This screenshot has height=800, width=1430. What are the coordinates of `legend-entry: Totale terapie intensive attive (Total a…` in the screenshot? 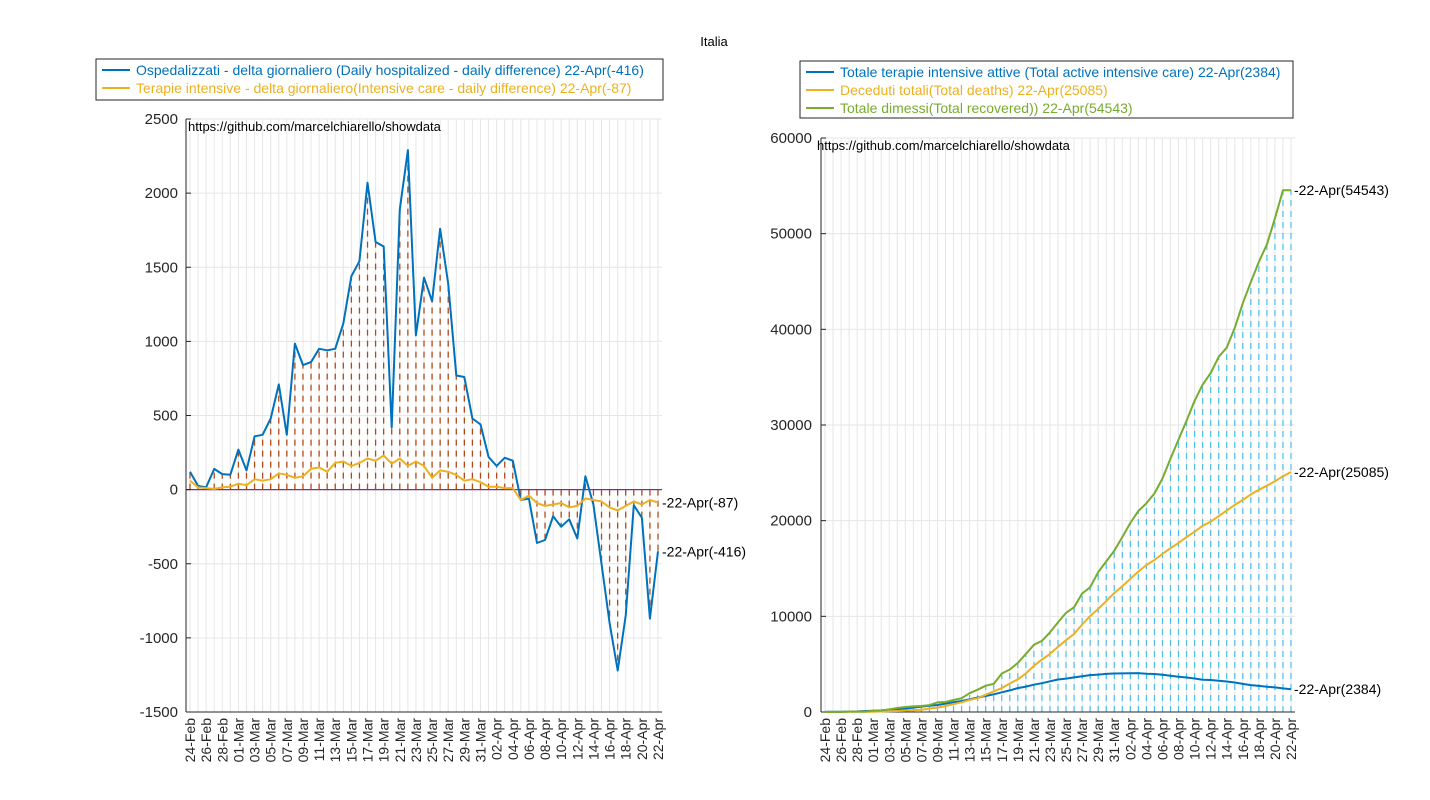 It's located at (1060, 72).